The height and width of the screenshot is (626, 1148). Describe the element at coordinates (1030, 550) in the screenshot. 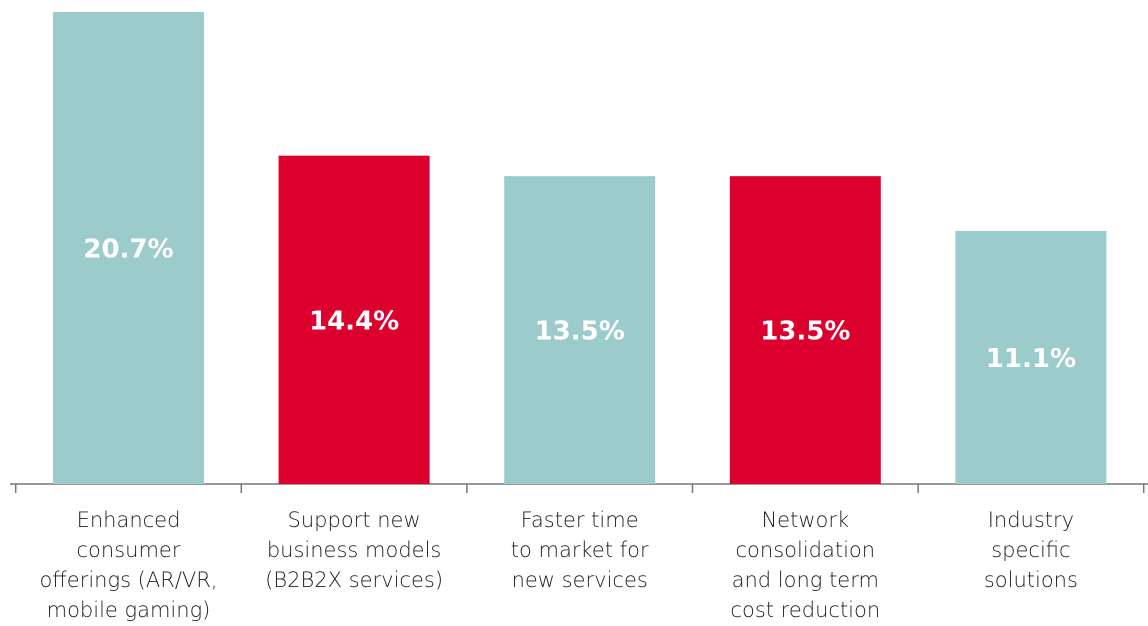

I see `x-tick-label: Industry specific solutions` at that location.